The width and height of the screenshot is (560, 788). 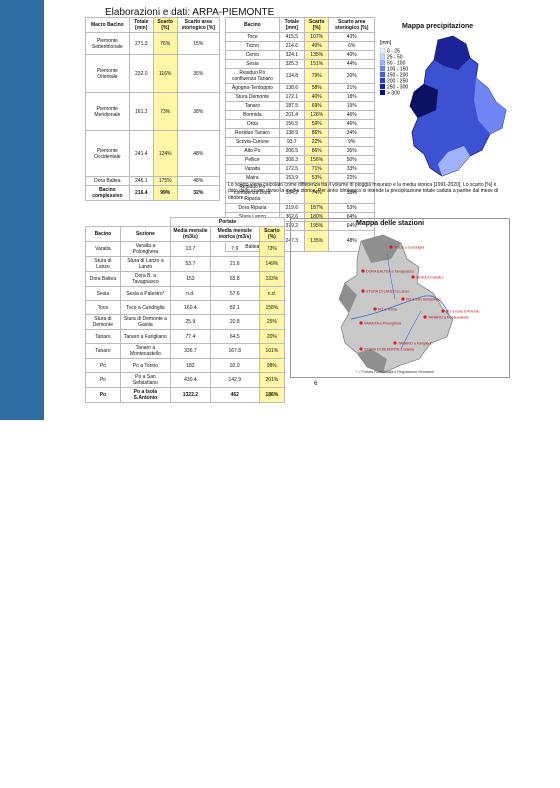 I want to click on table-row: Tanaro Tanaro a Farigliano 77.4 64.5 20%, so click(x=185, y=336).